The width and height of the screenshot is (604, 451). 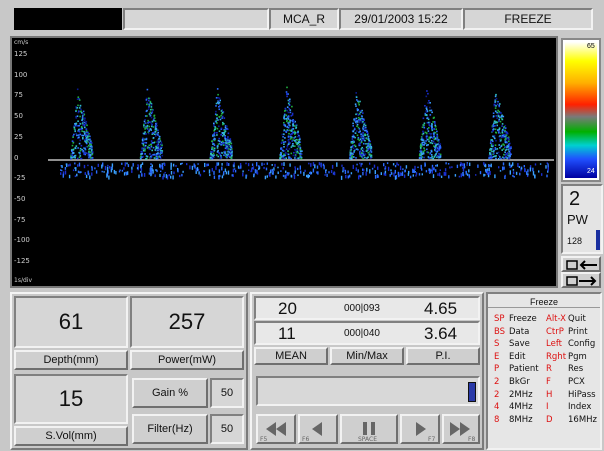 I want to click on gate-number: 2, so click(x=575, y=199).